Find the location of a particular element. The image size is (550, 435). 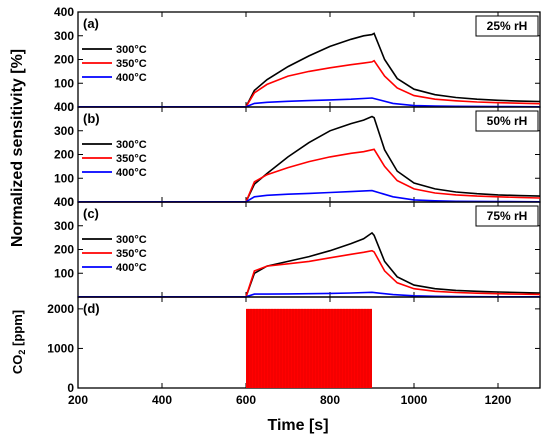

co2-axis-title-sub: 2 is located at coordinates (22, 352).